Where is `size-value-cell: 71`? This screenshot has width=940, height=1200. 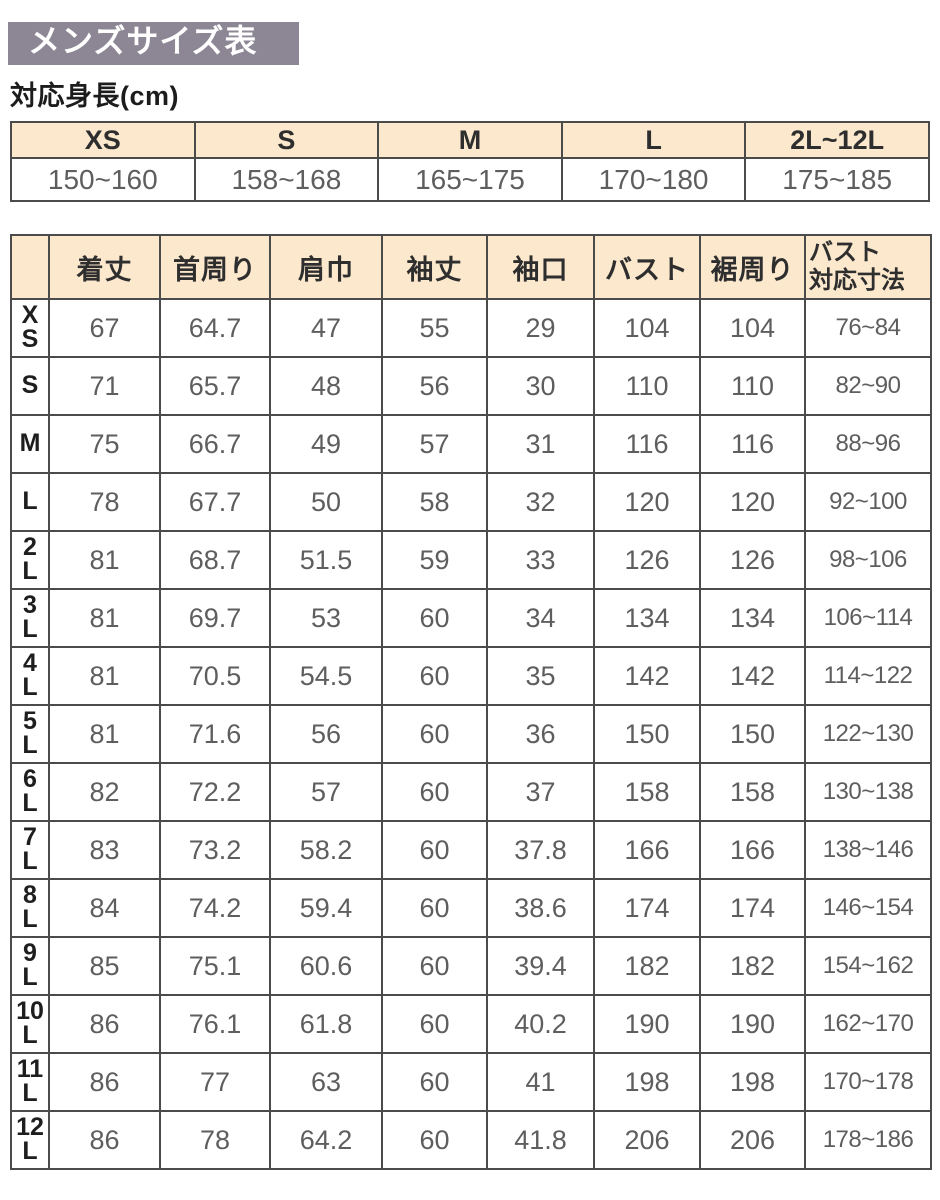 size-value-cell: 71 is located at coordinates (104, 386).